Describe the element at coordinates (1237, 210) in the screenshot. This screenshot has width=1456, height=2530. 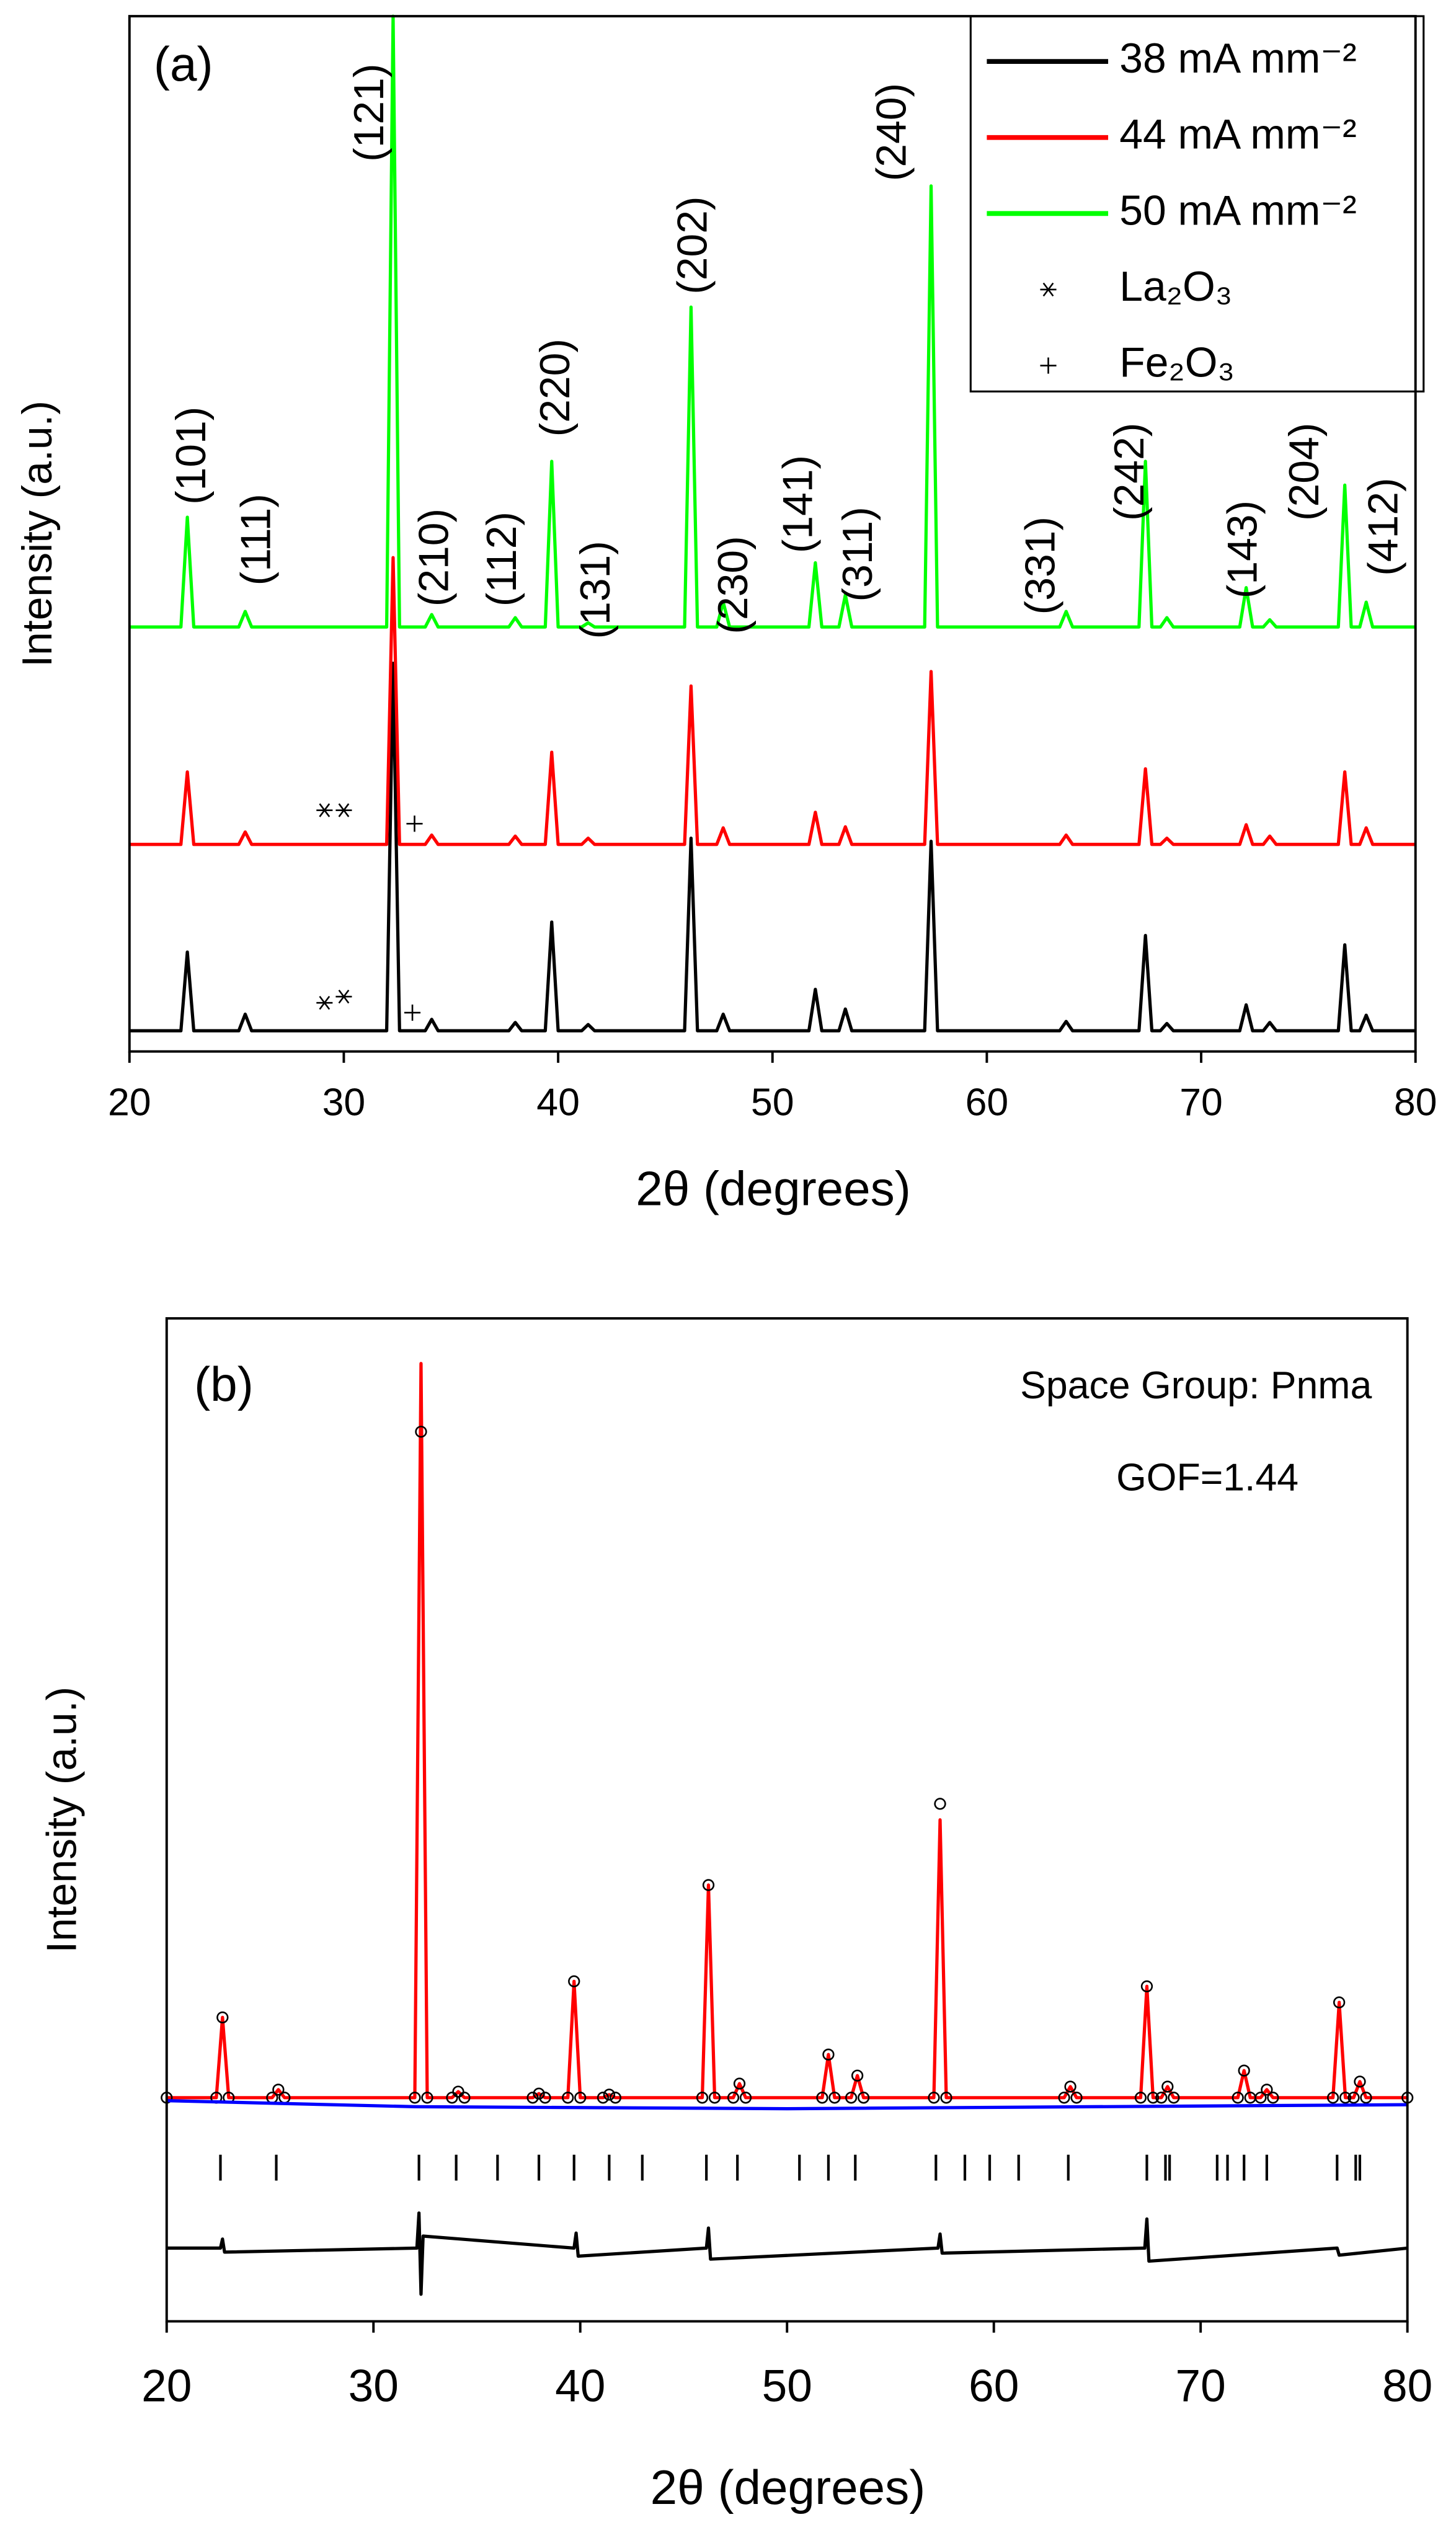
I see `legend-label: 50 mA mm⁻²` at that location.